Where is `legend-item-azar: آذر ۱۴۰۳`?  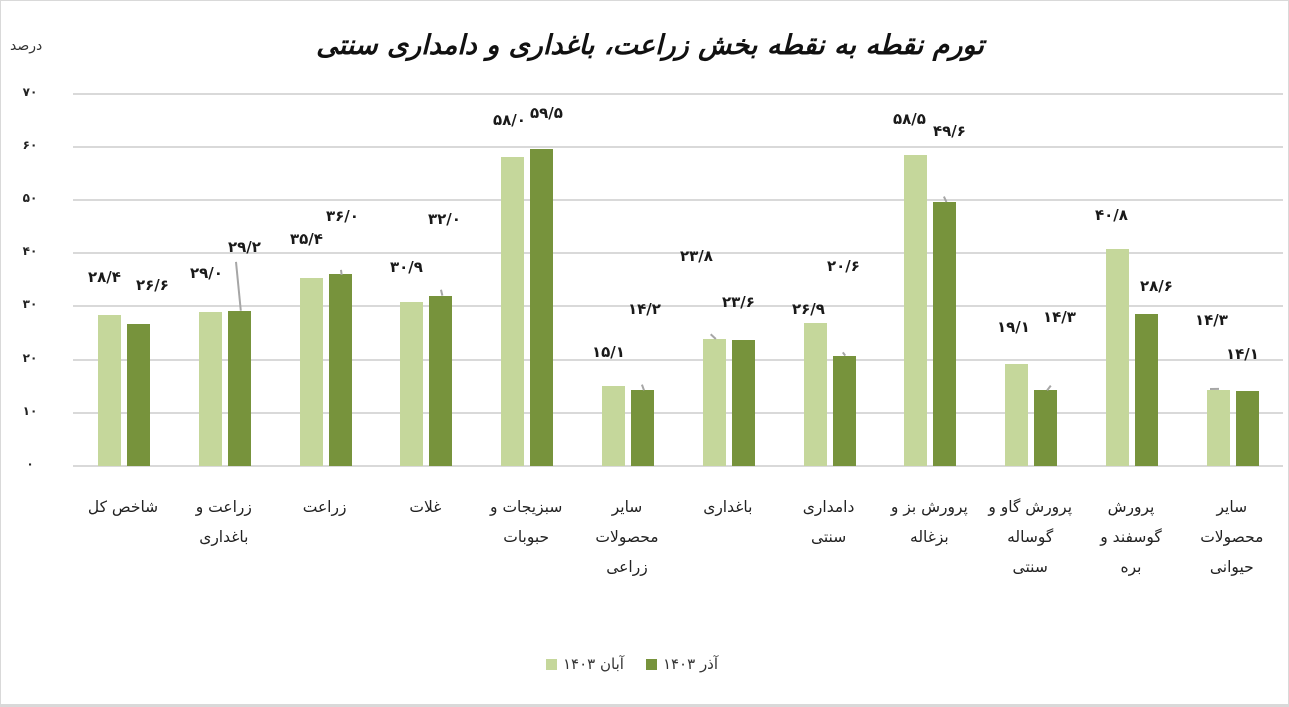 legend-item-azar: آذر ۱۴۰۳ is located at coordinates (682, 664).